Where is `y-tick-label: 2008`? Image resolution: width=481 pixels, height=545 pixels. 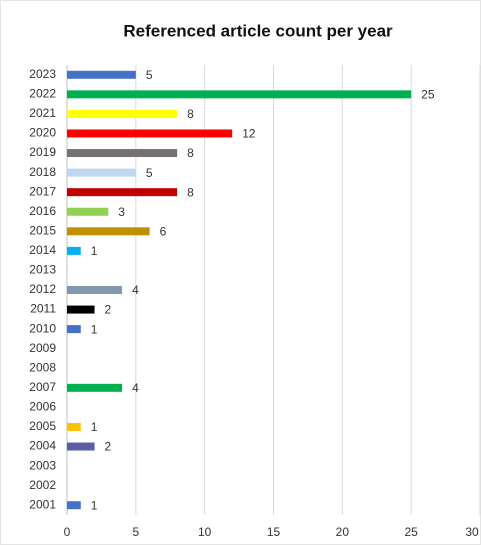 y-tick-label: 2008 is located at coordinates (42, 367).